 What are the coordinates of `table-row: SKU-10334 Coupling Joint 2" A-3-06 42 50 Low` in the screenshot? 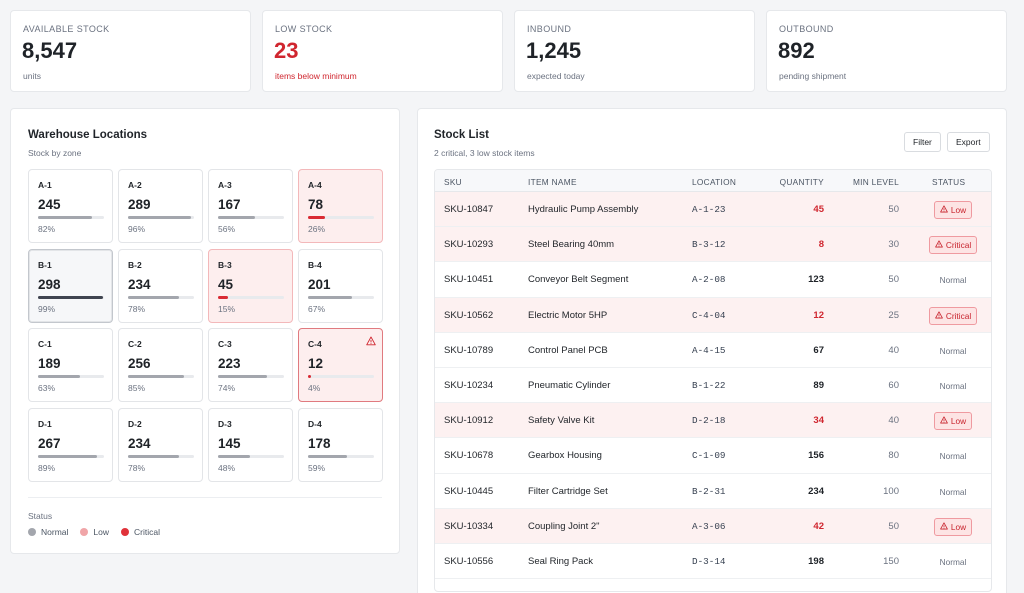 It's located at (713, 526).